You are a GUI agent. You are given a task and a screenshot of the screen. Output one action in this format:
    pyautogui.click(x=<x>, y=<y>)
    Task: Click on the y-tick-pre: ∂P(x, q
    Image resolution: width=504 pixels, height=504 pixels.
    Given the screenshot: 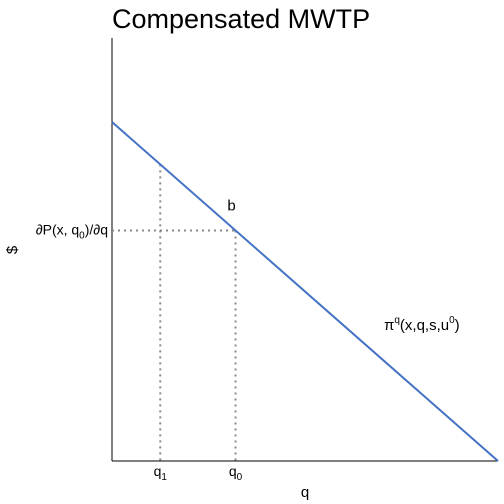 What is the action you would take?
    pyautogui.click(x=57, y=229)
    